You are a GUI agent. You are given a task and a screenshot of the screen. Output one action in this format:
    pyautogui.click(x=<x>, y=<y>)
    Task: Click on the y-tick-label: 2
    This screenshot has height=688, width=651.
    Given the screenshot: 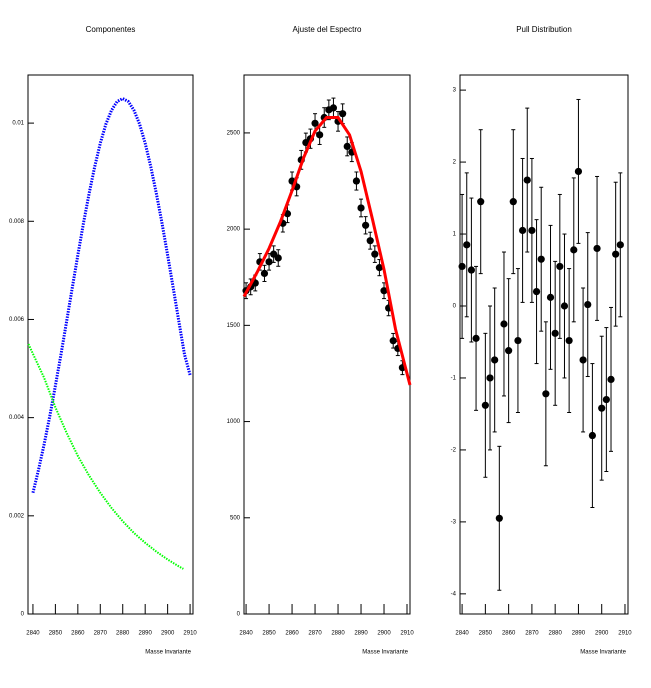 What is the action you would take?
    pyautogui.click(x=455, y=163)
    